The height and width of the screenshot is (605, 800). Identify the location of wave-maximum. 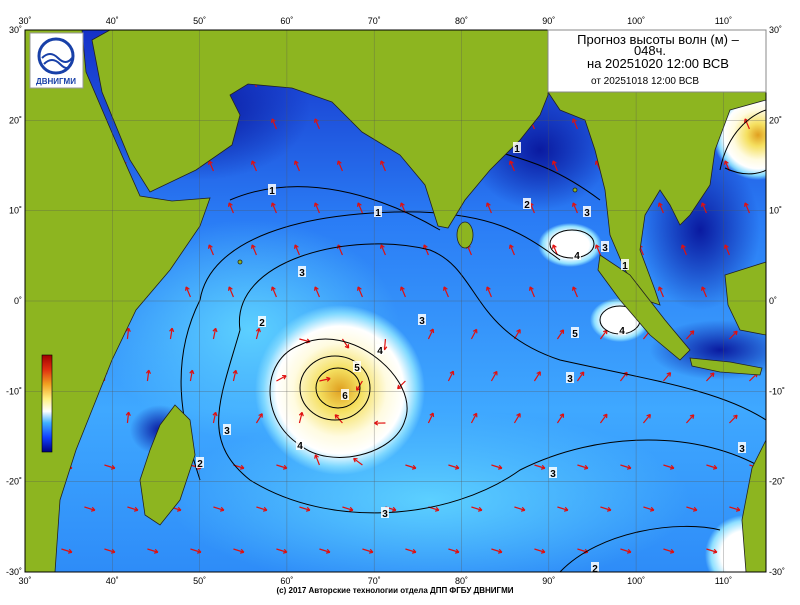
(340, 390).